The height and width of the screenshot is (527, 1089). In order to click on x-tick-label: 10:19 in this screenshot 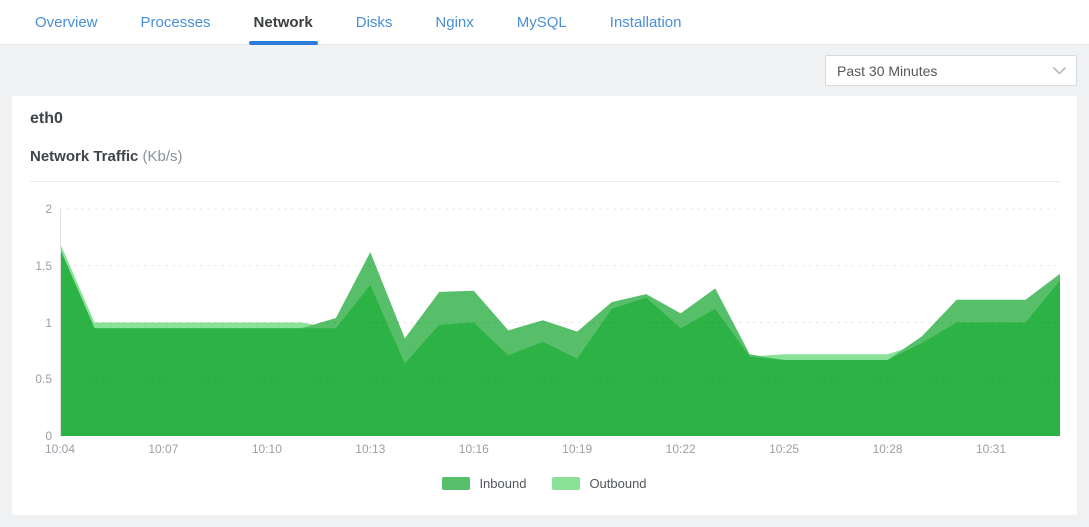, I will do `click(577, 449)`.